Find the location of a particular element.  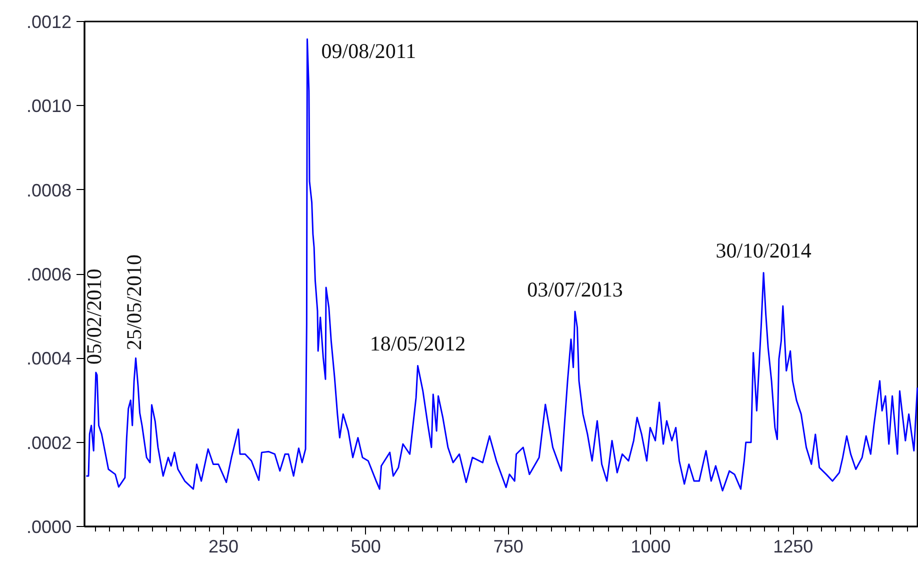

annotation: 03/07/2013 is located at coordinates (575, 289).